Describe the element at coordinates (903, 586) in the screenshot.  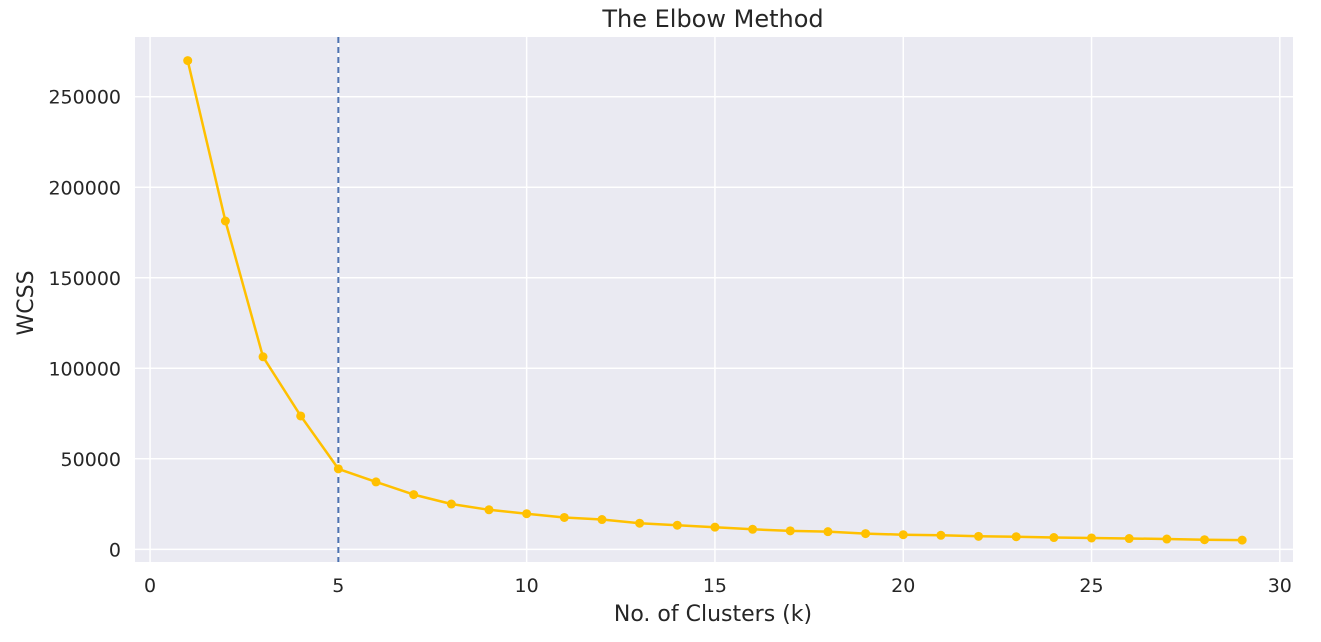
I see `x-tick-label: 20` at that location.